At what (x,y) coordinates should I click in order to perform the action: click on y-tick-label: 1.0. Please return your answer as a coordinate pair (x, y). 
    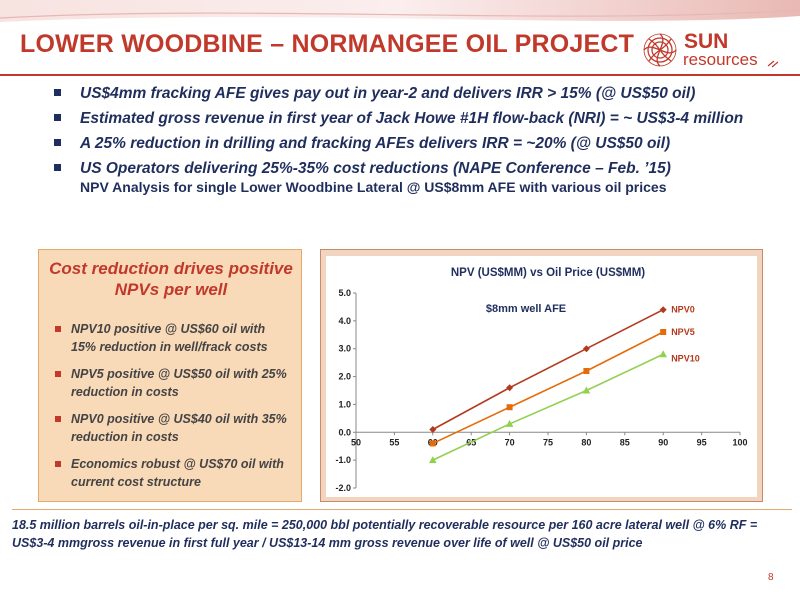
    Looking at the image, I should click on (344, 404).